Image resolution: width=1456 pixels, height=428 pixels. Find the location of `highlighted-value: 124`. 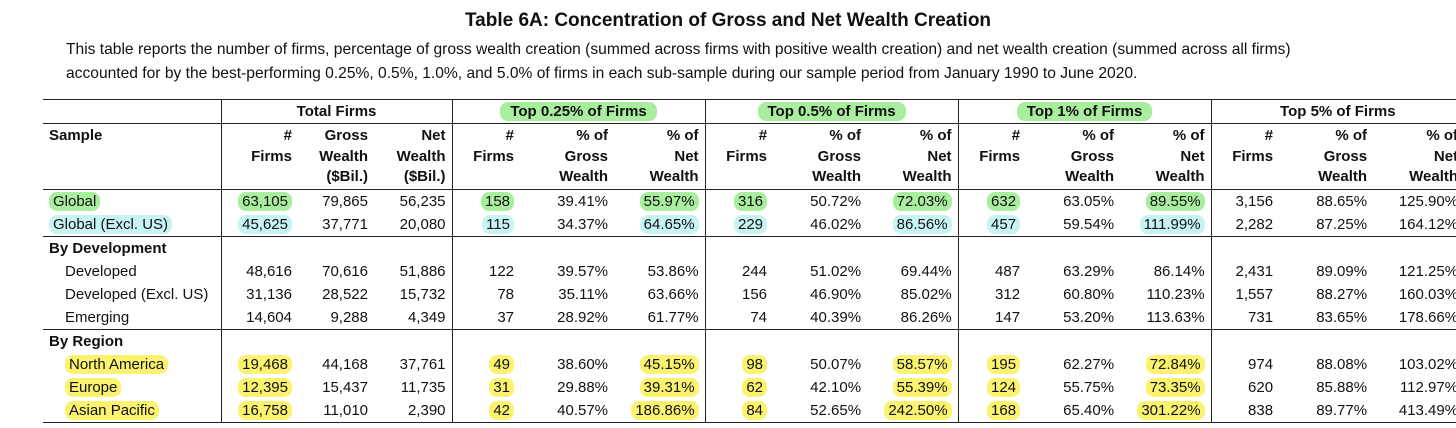

highlighted-value: 124 is located at coordinates (1004, 387).